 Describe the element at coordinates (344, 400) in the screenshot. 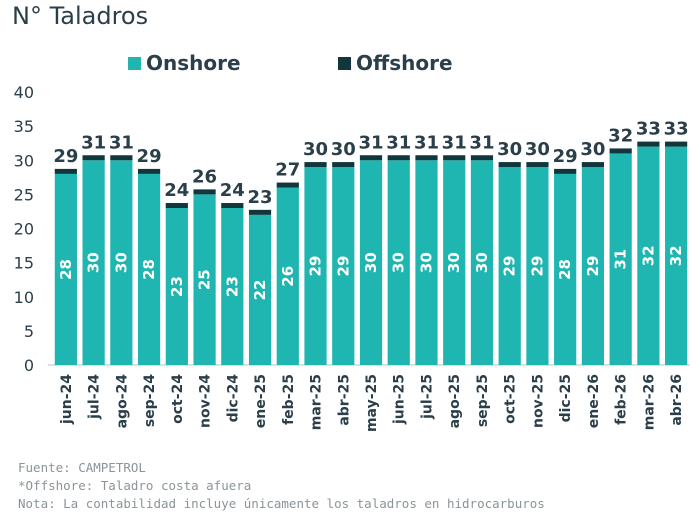

I see `x-tick-label: abr-25` at that location.